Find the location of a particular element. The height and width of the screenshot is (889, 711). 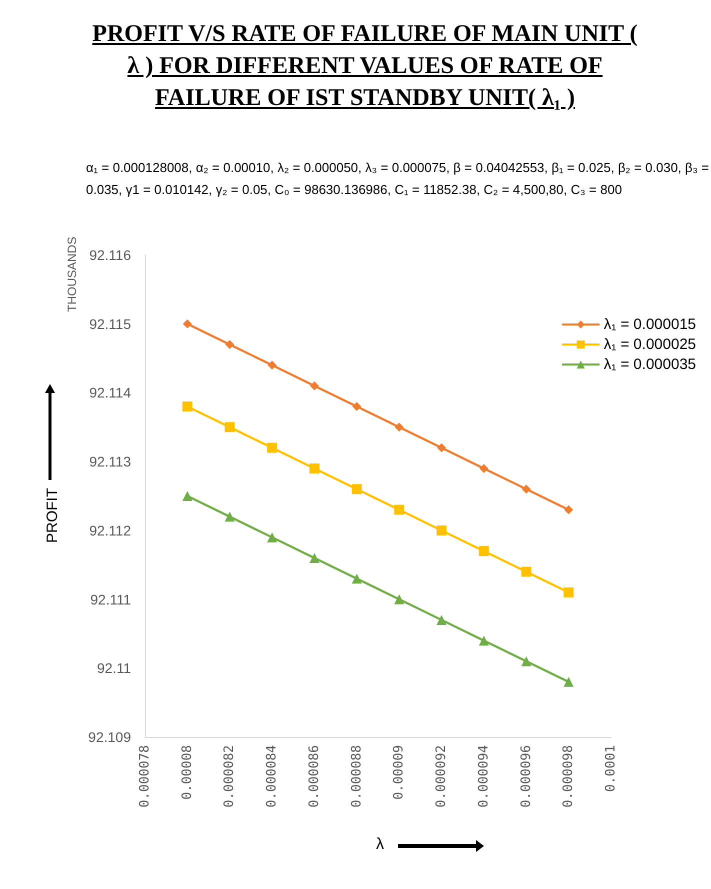

legend-label: λ₁ = 0.000025 is located at coordinates (650, 344).